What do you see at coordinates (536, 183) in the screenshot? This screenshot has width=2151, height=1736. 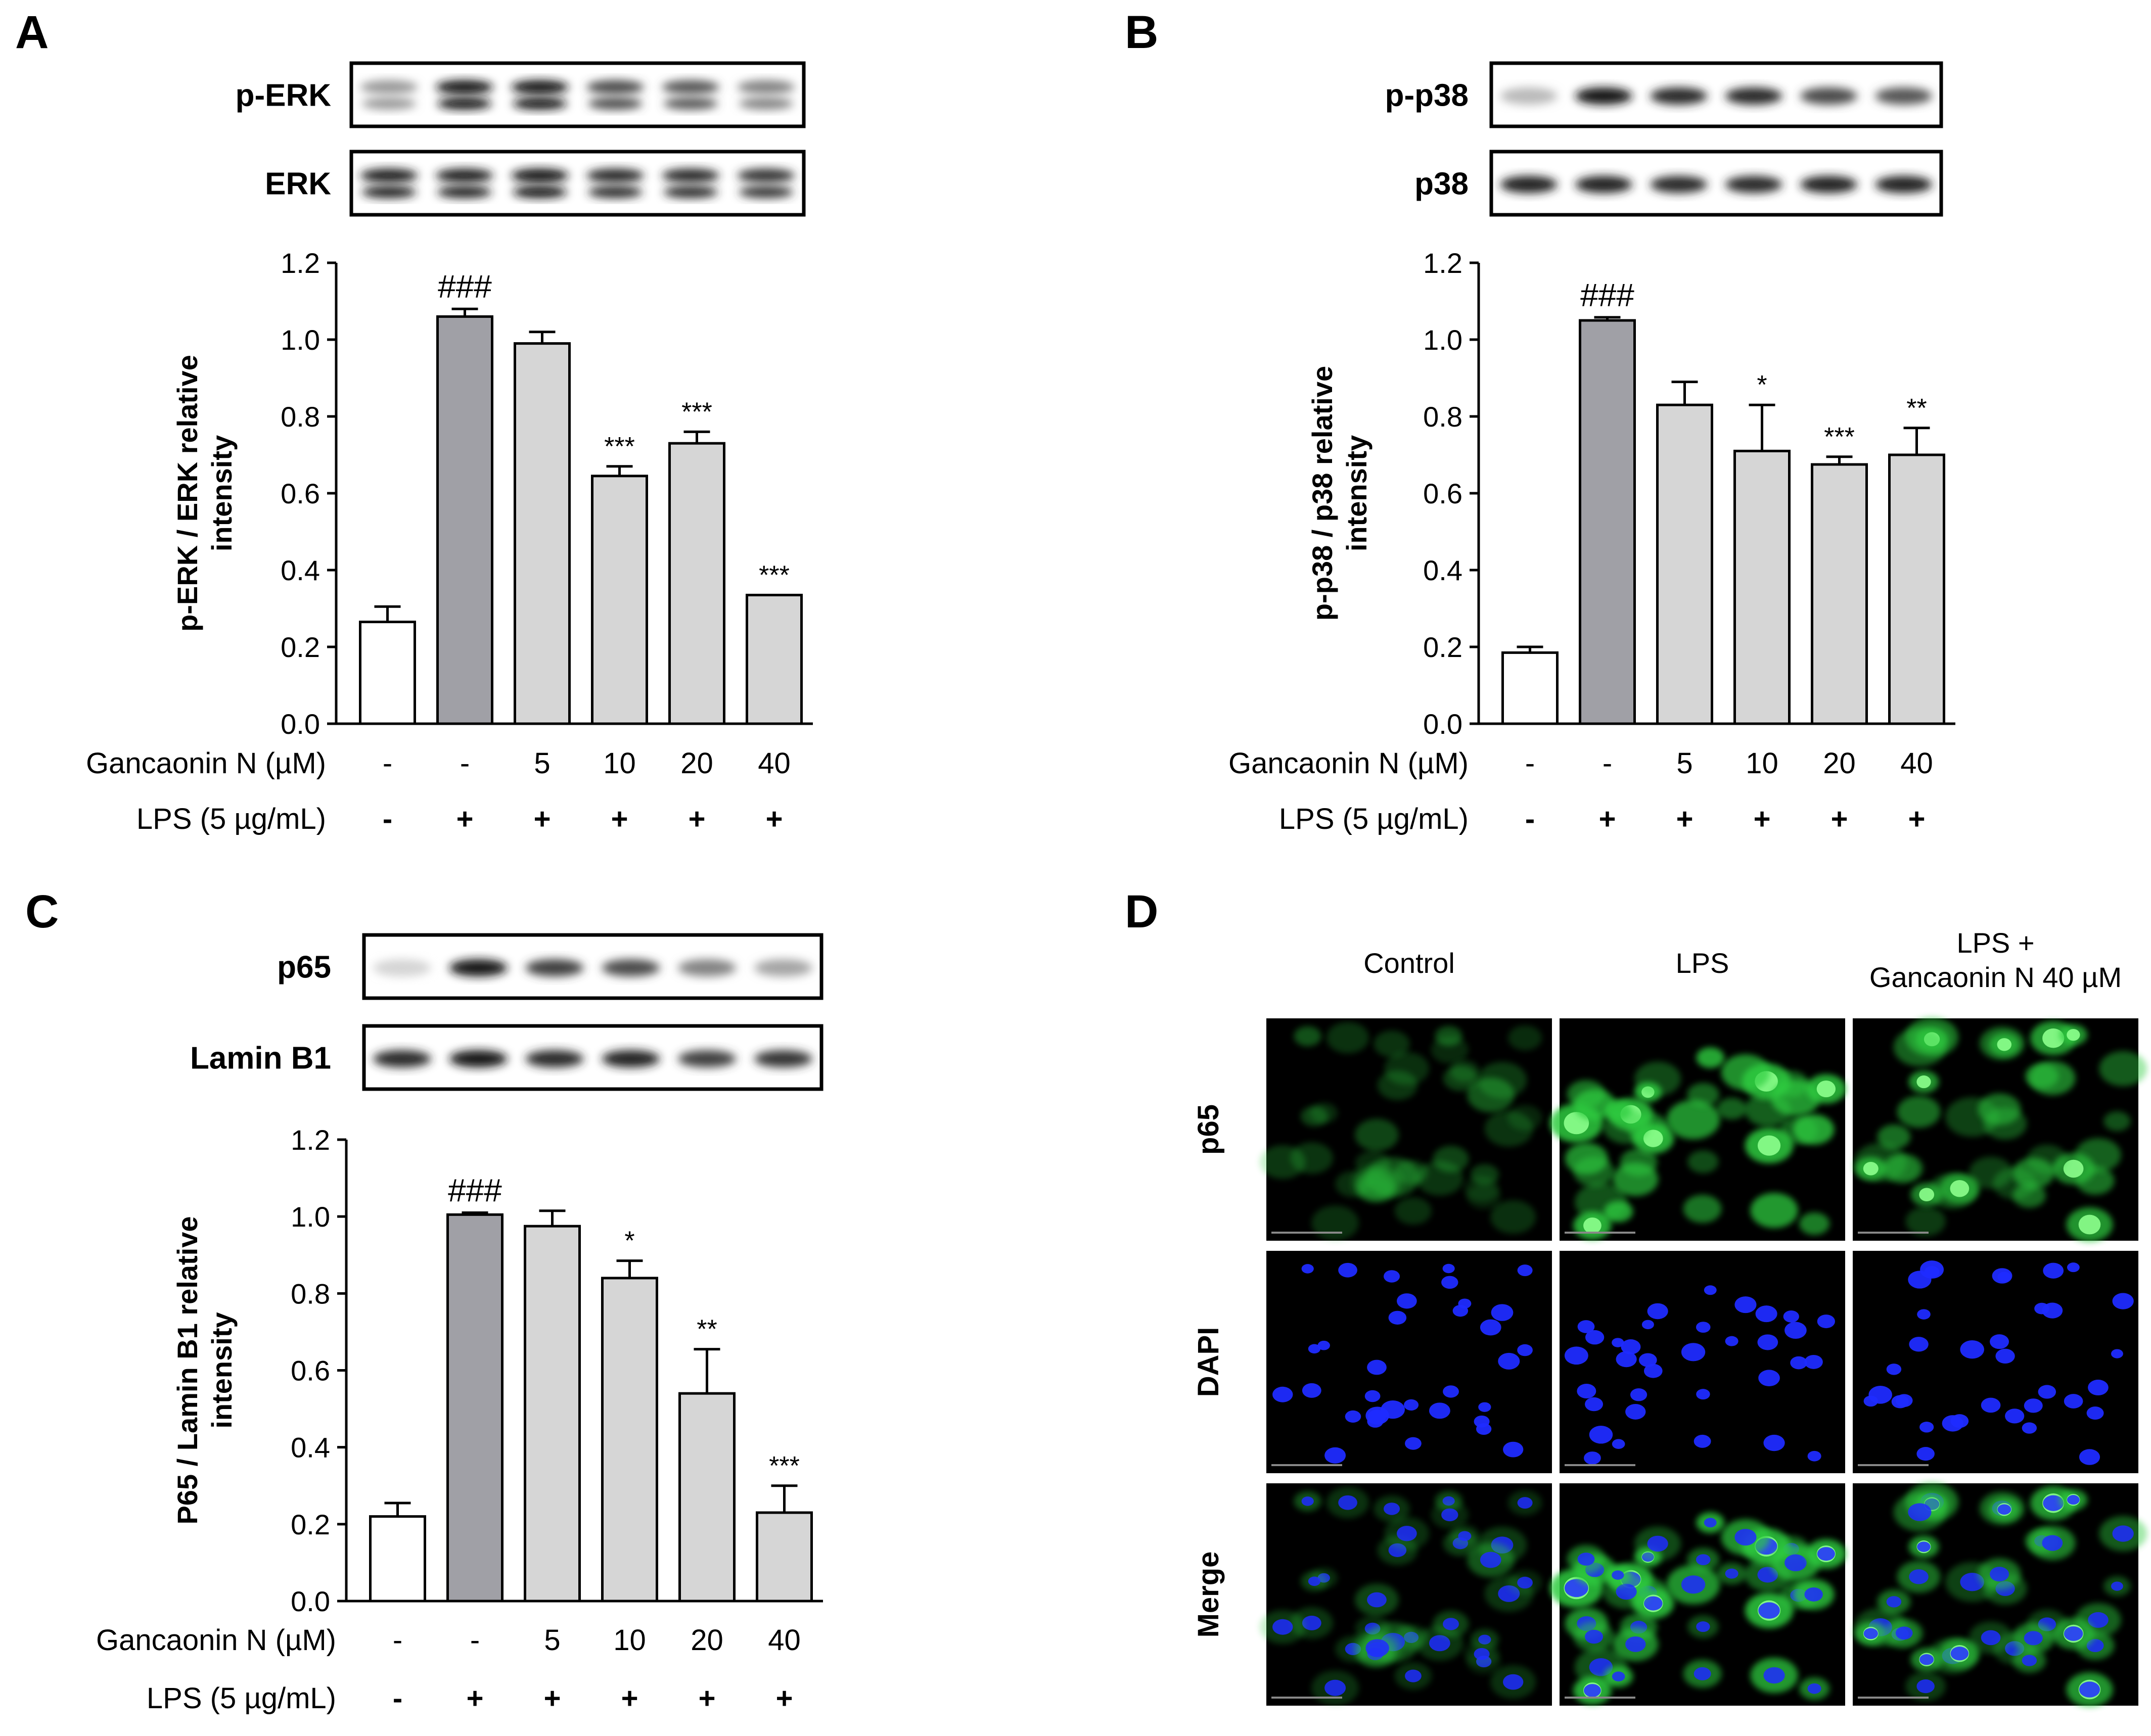 I see `blot-erk: ERK` at bounding box center [536, 183].